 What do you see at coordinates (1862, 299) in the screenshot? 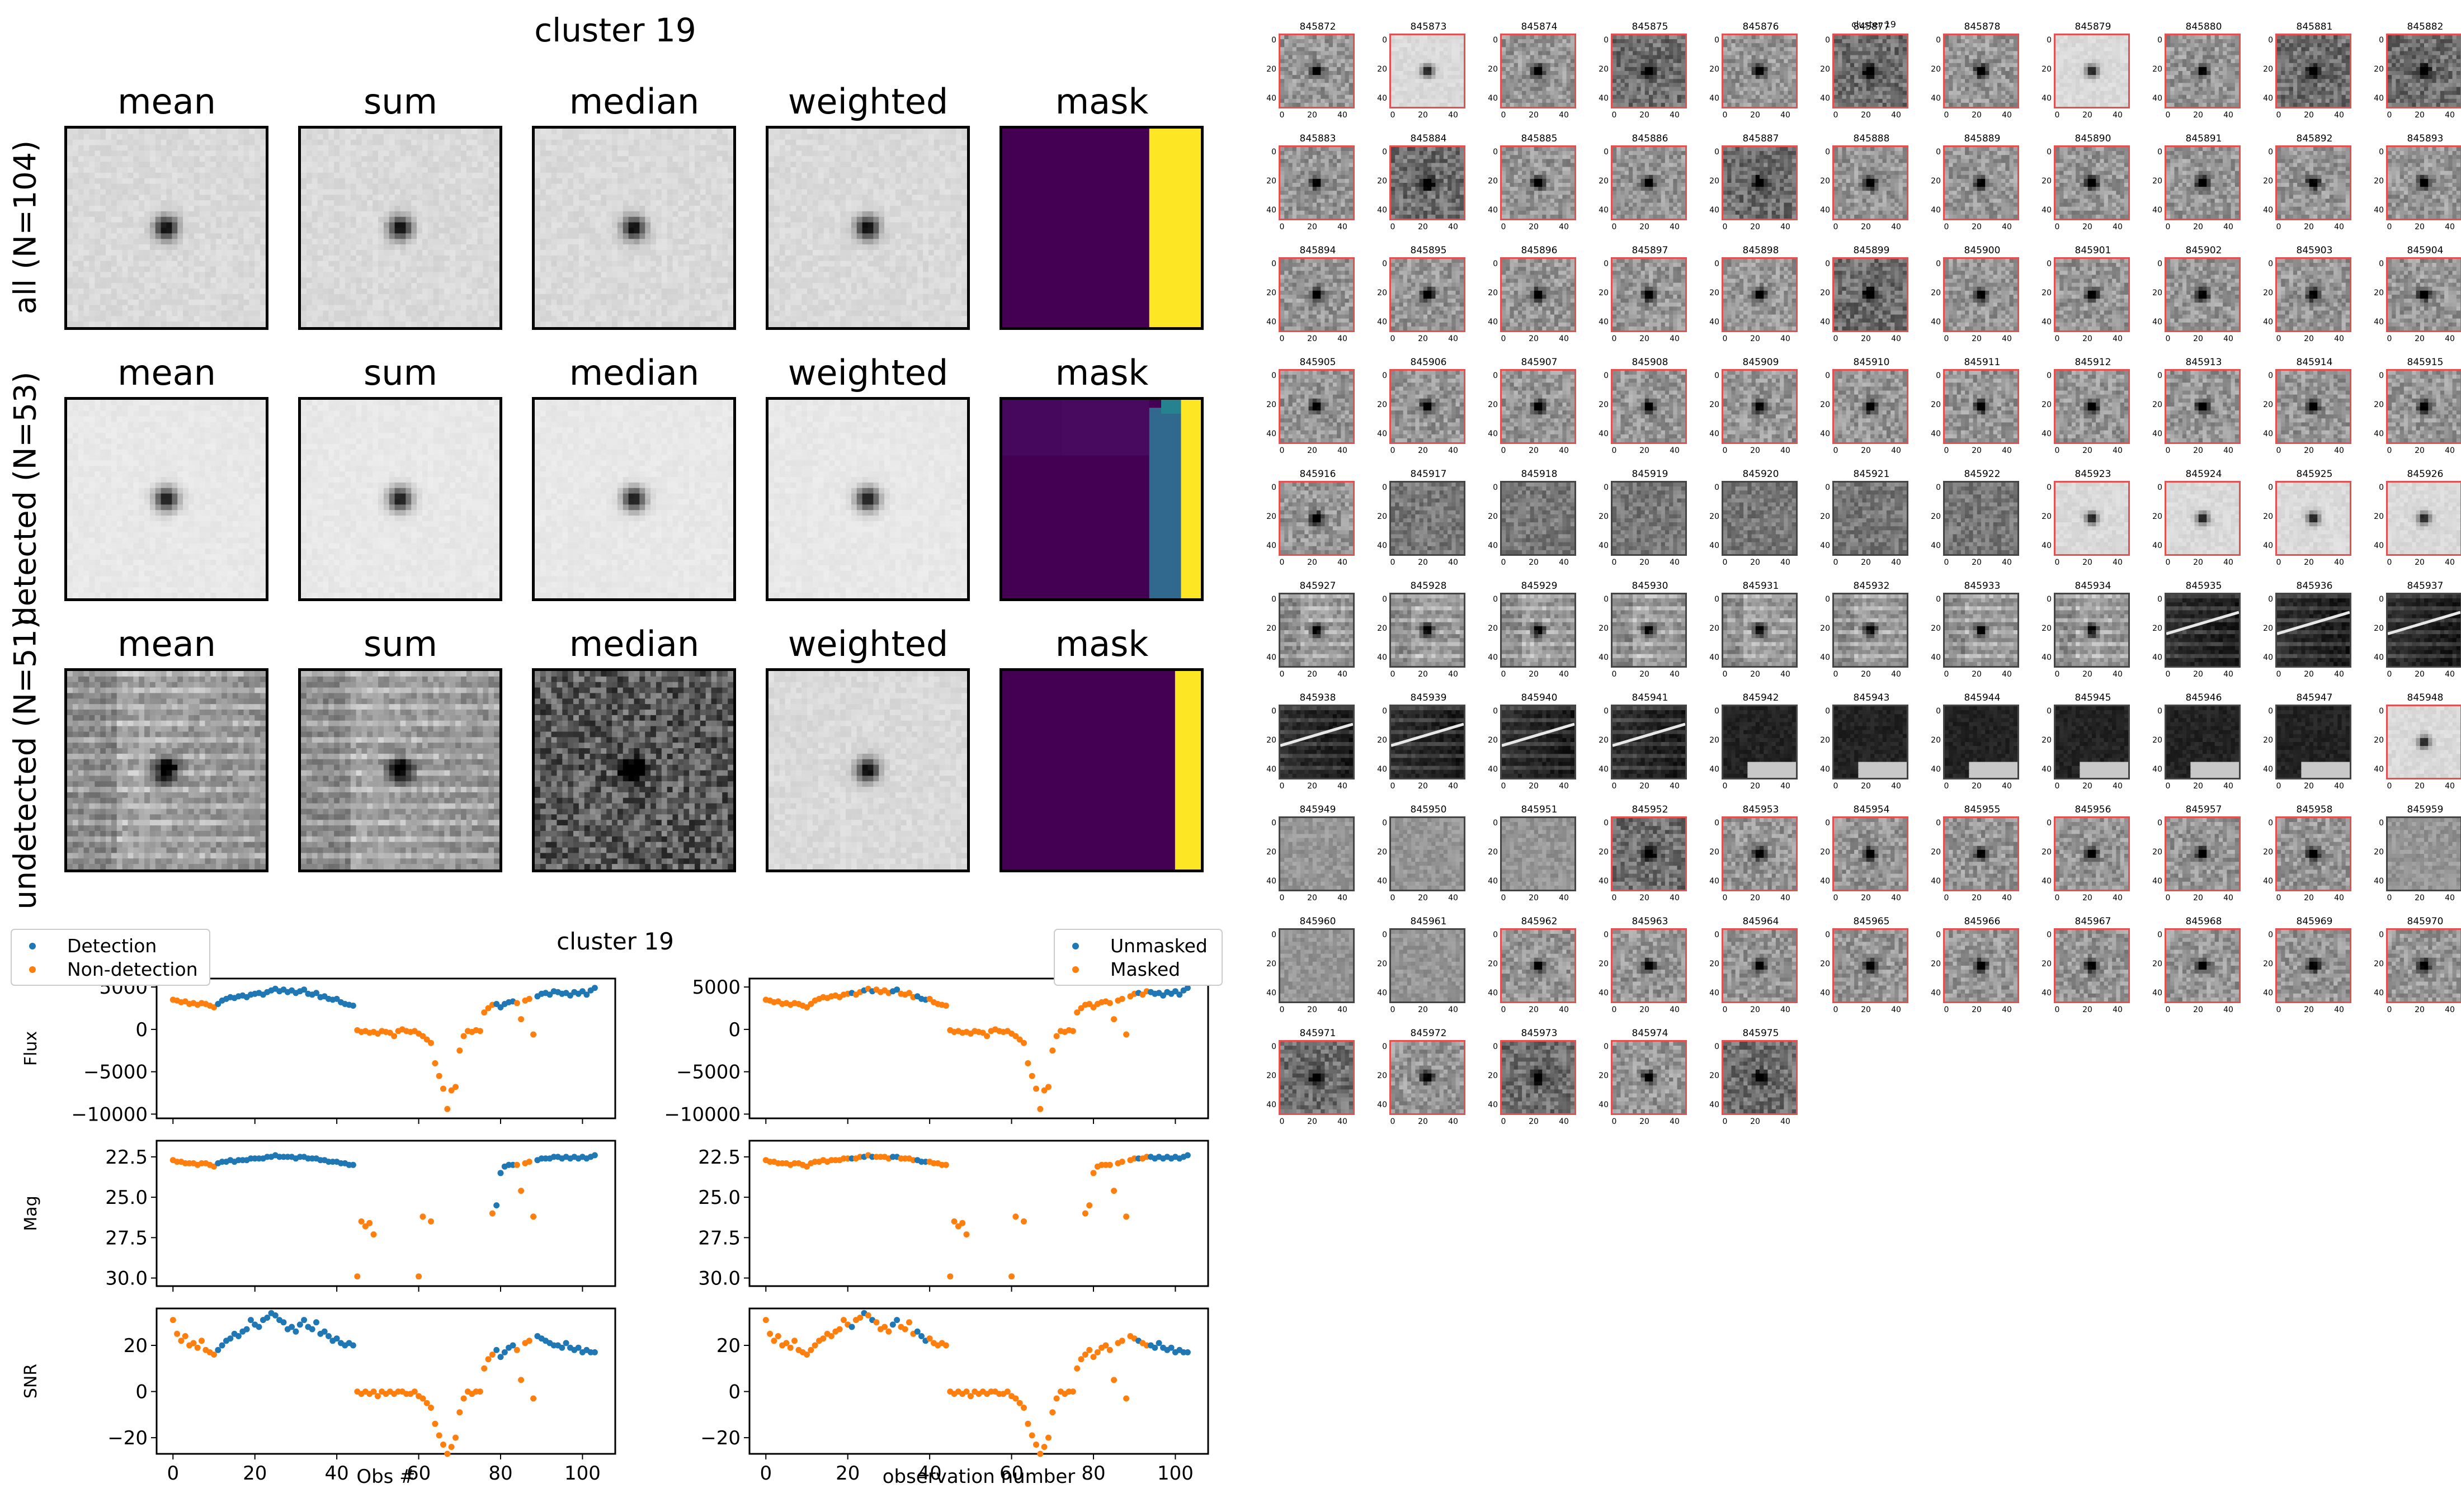
I see `thumbnail-tile: 845899 0 20 40 0 20 40` at bounding box center [1862, 299].